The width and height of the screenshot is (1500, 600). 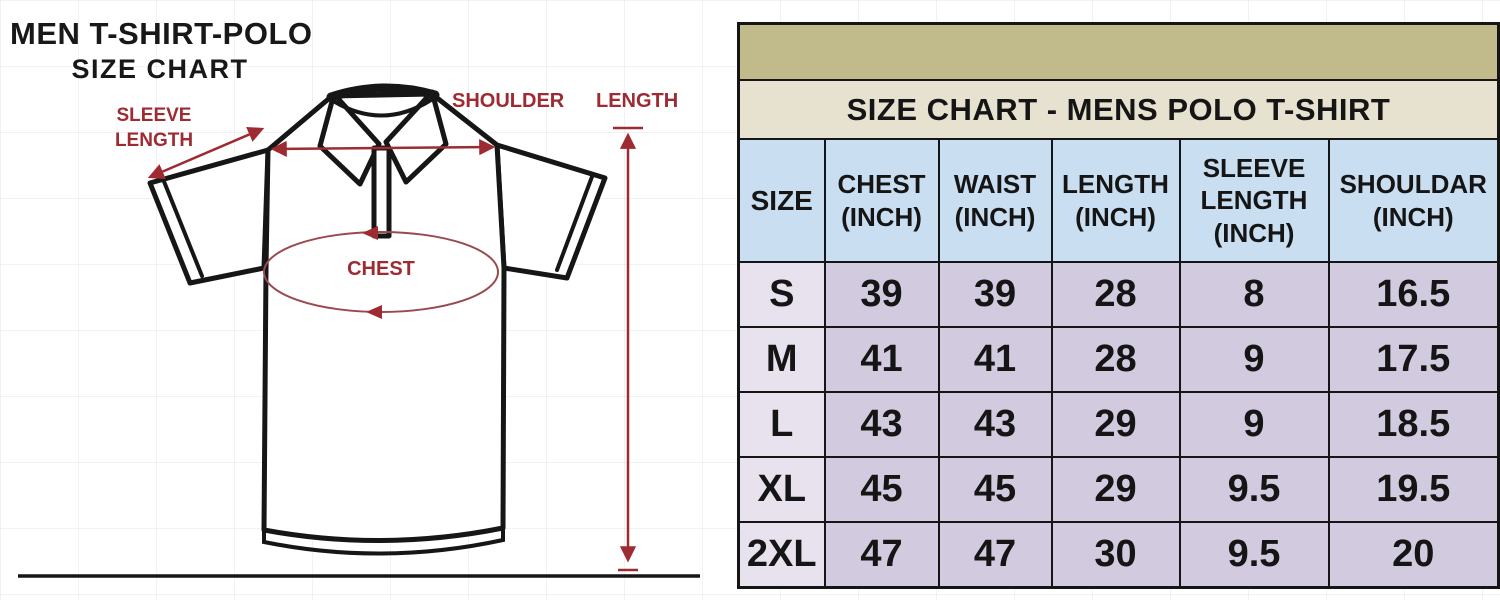 I want to click on table-row: S 39 39 28 8 16.5, so click(x=1118, y=294).